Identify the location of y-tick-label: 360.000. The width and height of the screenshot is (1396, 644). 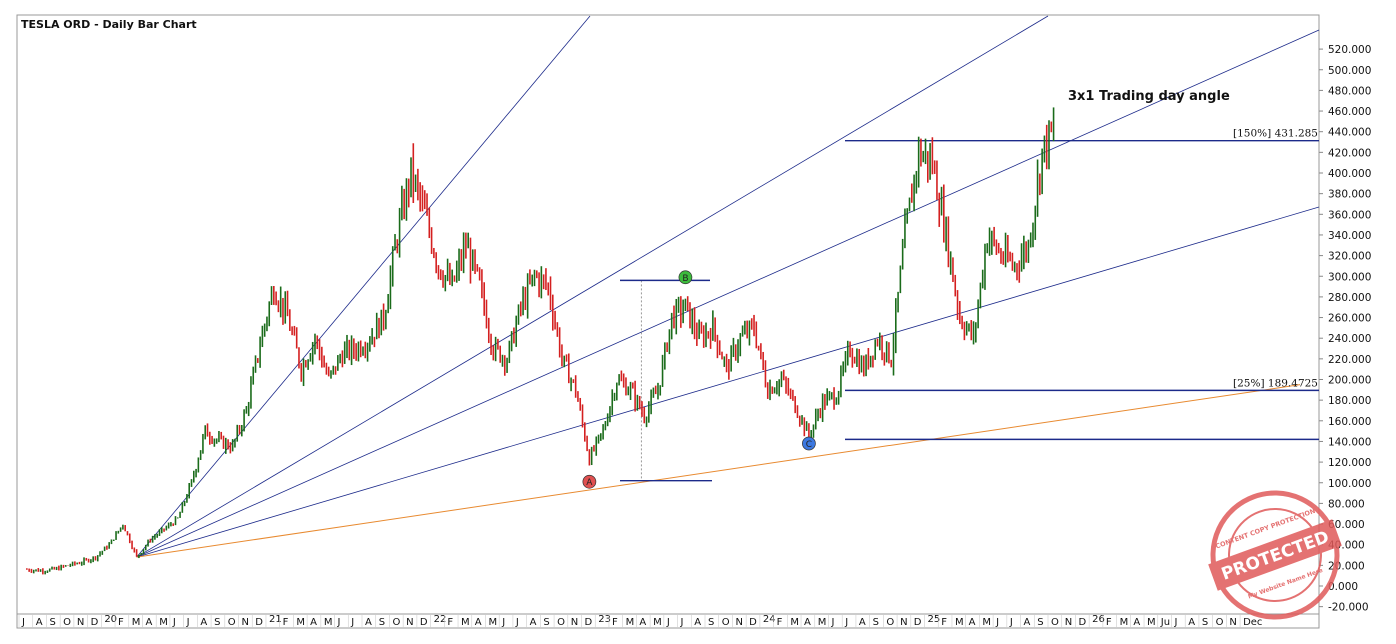
(1349, 215).